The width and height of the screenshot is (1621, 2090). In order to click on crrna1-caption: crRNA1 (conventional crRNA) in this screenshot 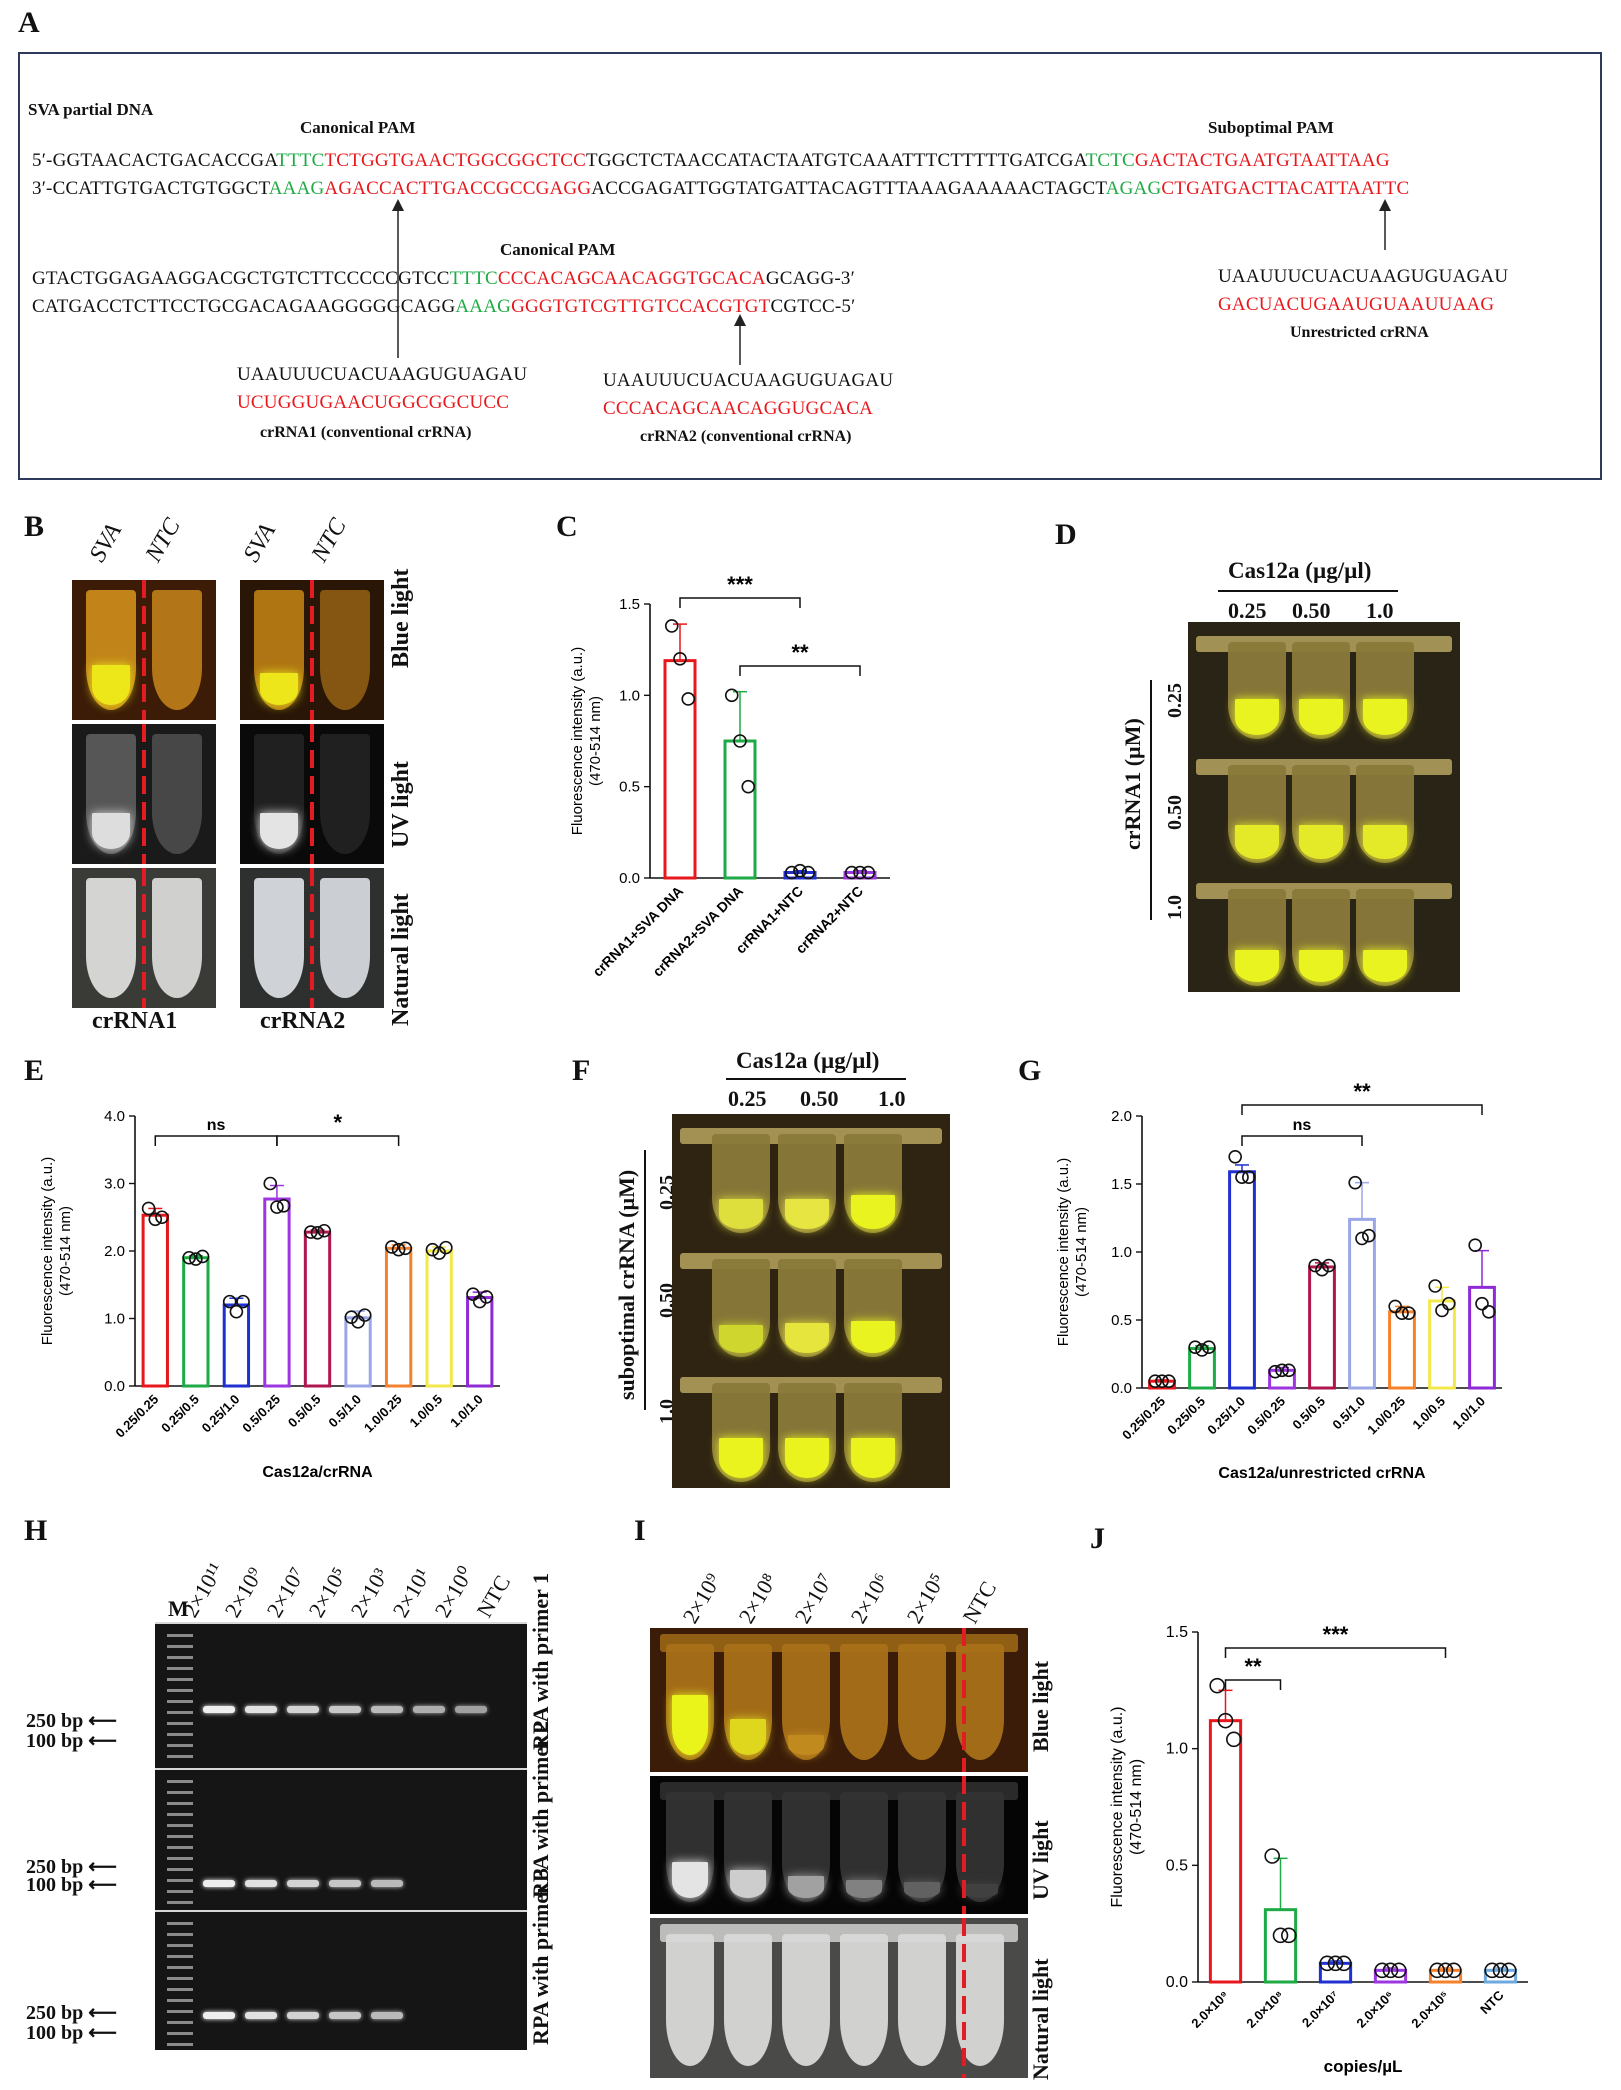, I will do `click(366, 432)`.